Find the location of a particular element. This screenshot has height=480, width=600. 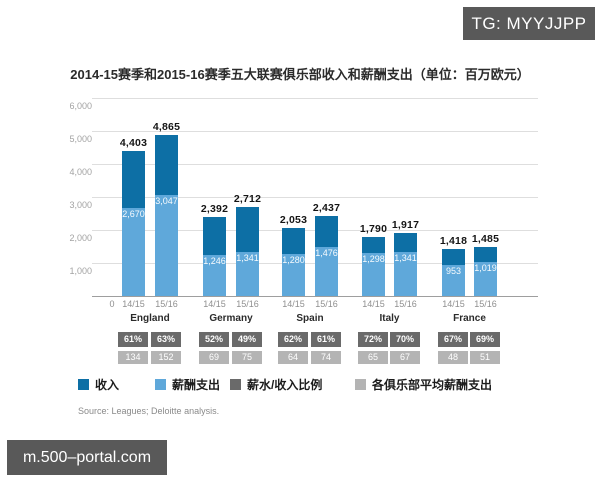

stacked-bar: 1,298 is located at coordinates (373, 266).